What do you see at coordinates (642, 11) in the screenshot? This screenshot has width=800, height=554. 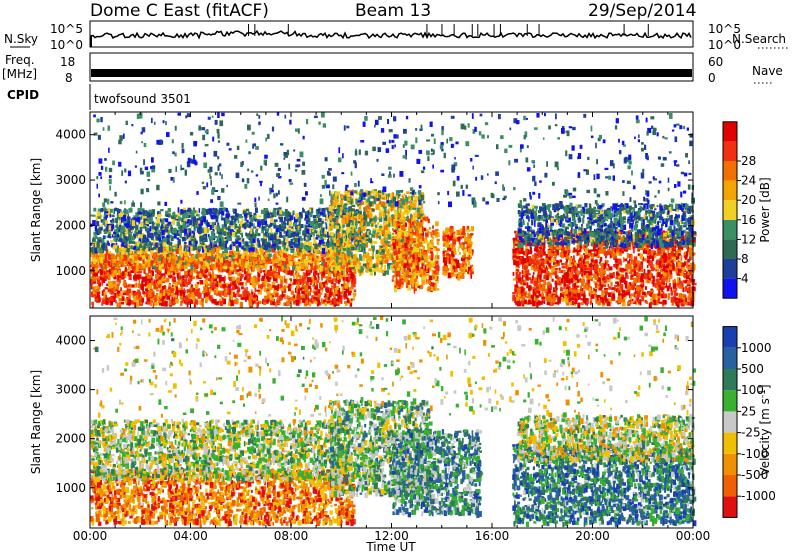 I see `date-label: 29/Sep/2014` at bounding box center [642, 11].